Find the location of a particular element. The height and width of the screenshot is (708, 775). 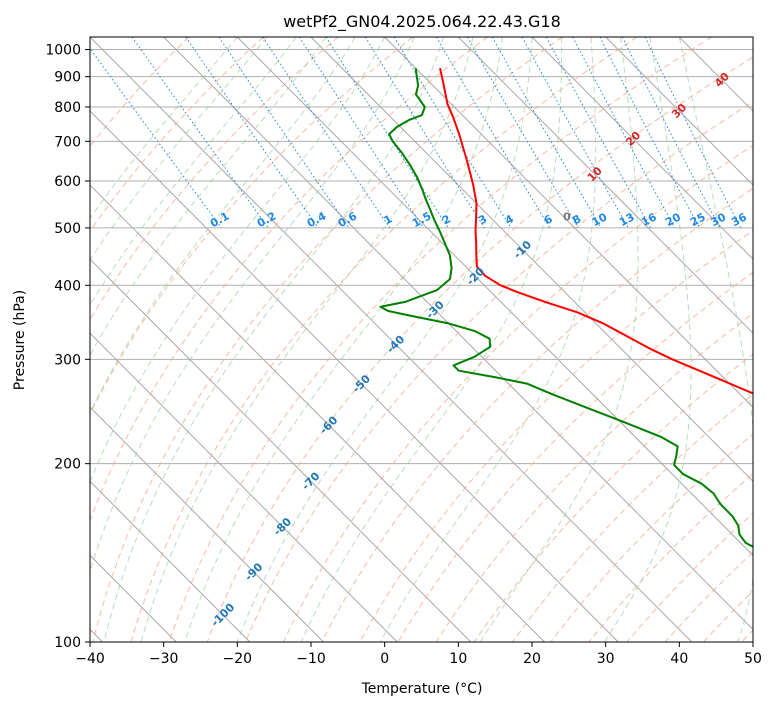

y-tick-label: 700 is located at coordinates (67, 142).